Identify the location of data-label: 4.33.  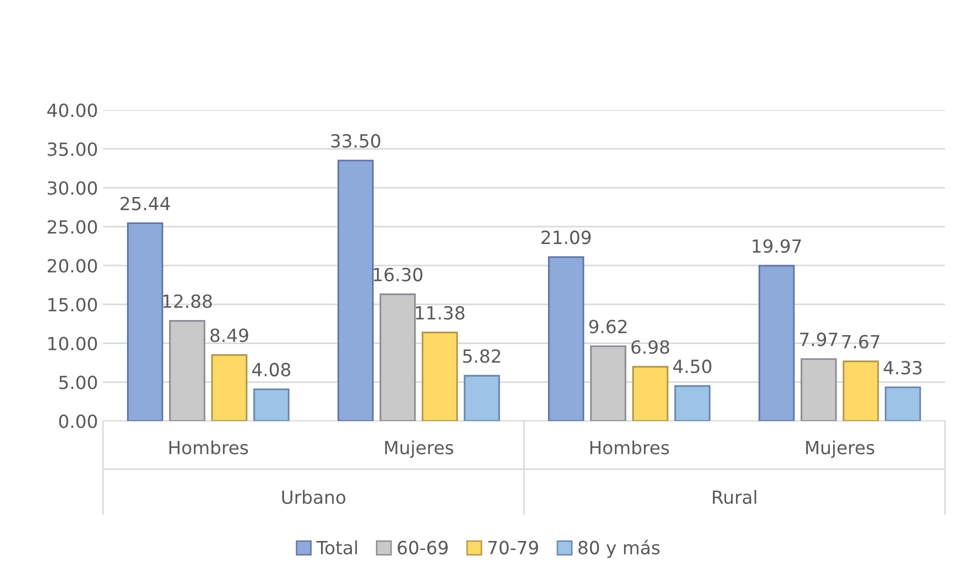
(903, 367).